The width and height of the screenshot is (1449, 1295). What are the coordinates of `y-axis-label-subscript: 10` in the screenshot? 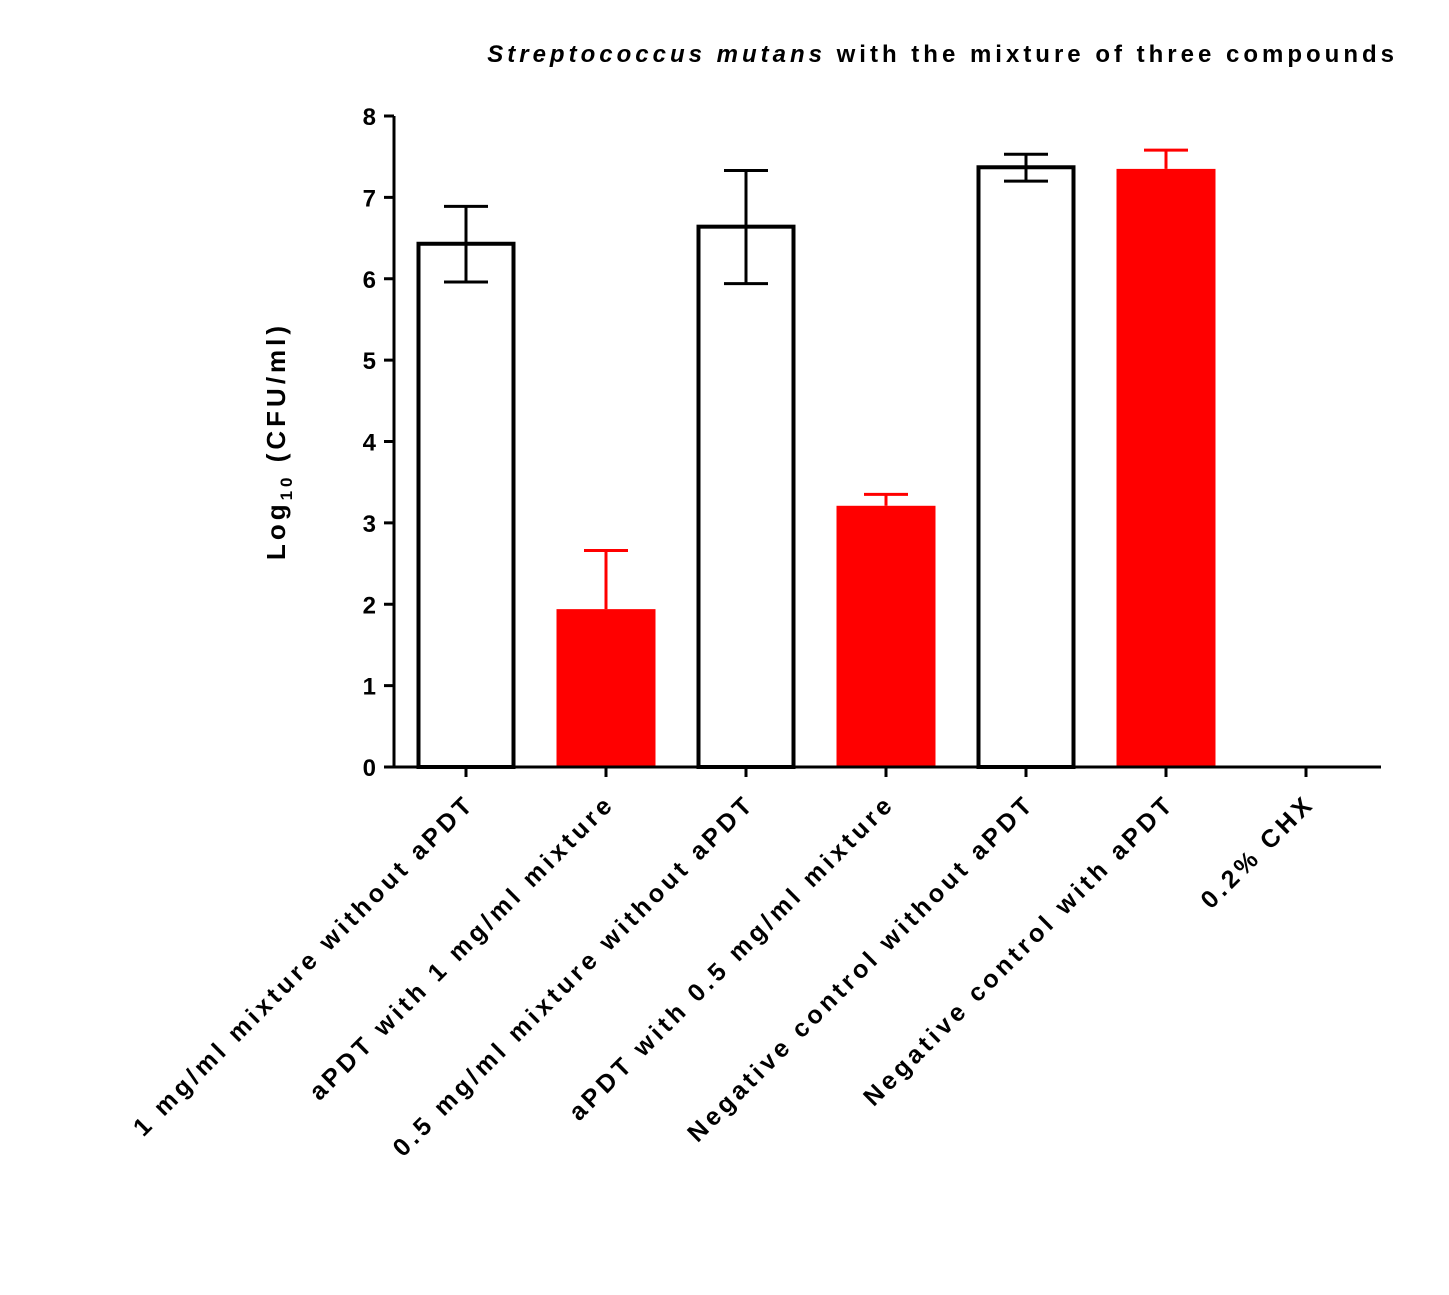 It's located at (286, 486).